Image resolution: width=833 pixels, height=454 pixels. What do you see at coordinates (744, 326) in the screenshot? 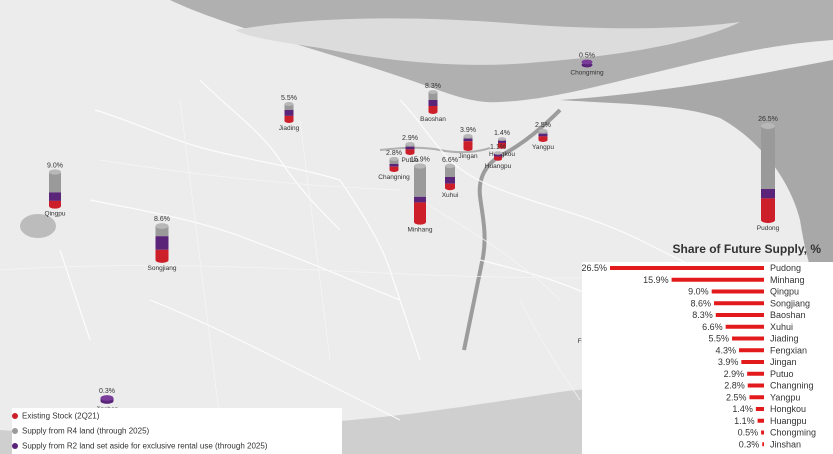
I see `bar-xuhui` at bounding box center [744, 326].